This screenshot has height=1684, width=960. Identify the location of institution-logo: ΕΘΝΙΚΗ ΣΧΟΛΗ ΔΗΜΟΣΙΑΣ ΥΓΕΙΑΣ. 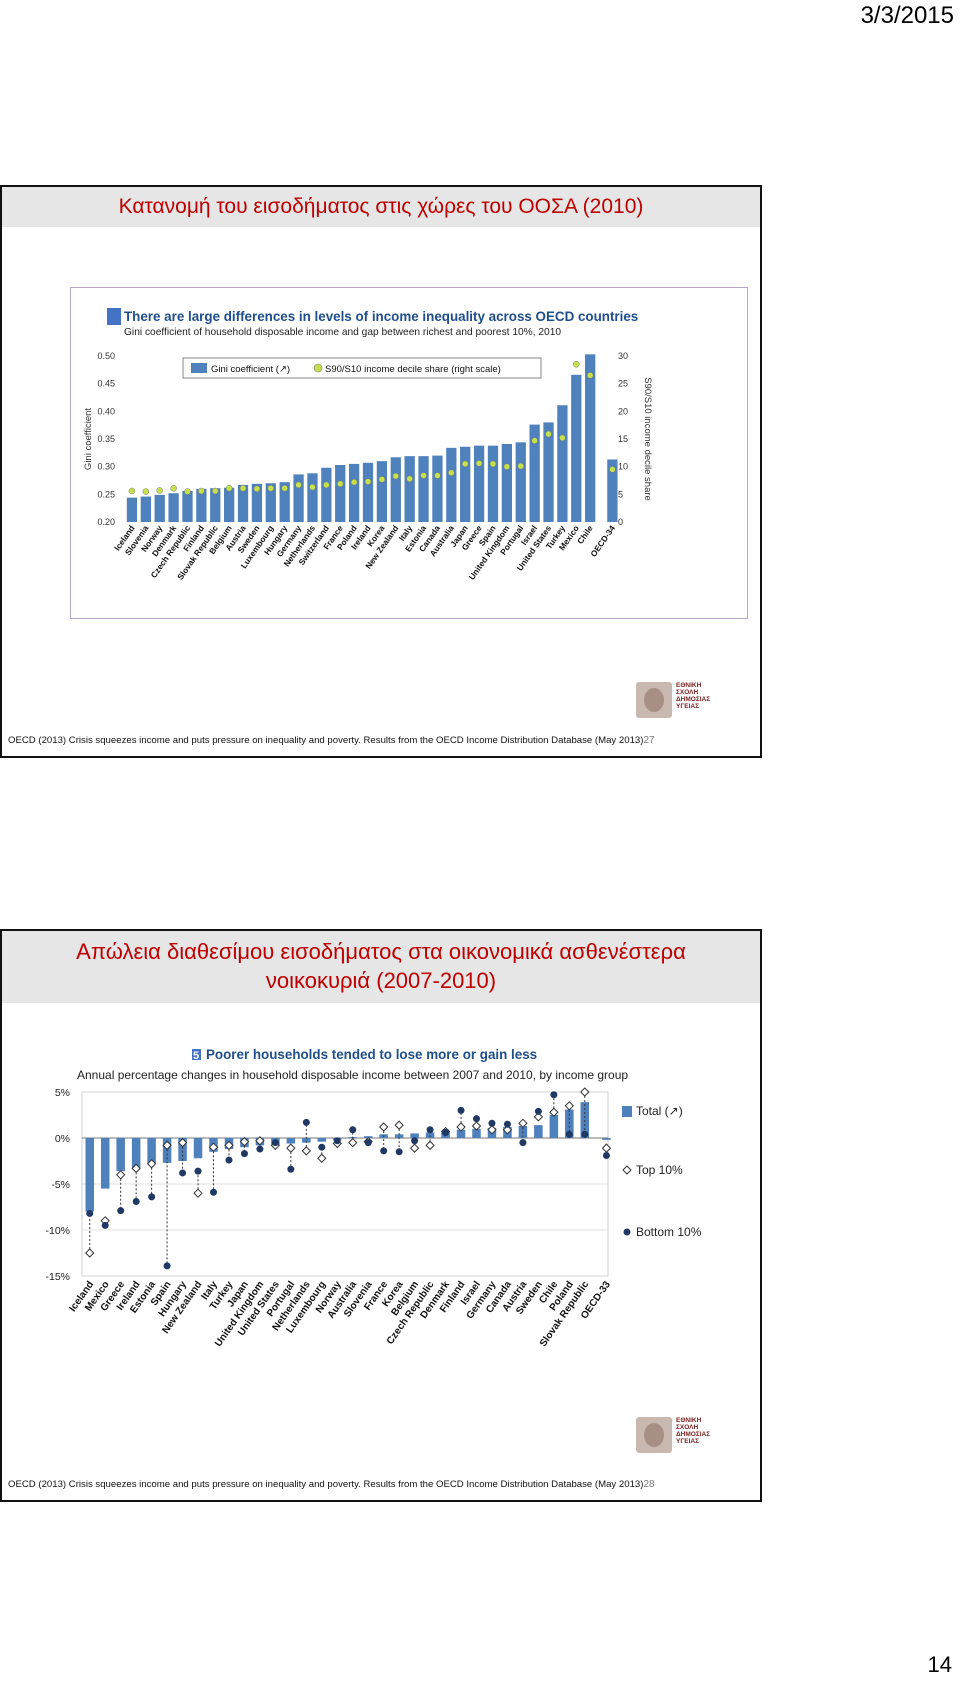
(679, 700).